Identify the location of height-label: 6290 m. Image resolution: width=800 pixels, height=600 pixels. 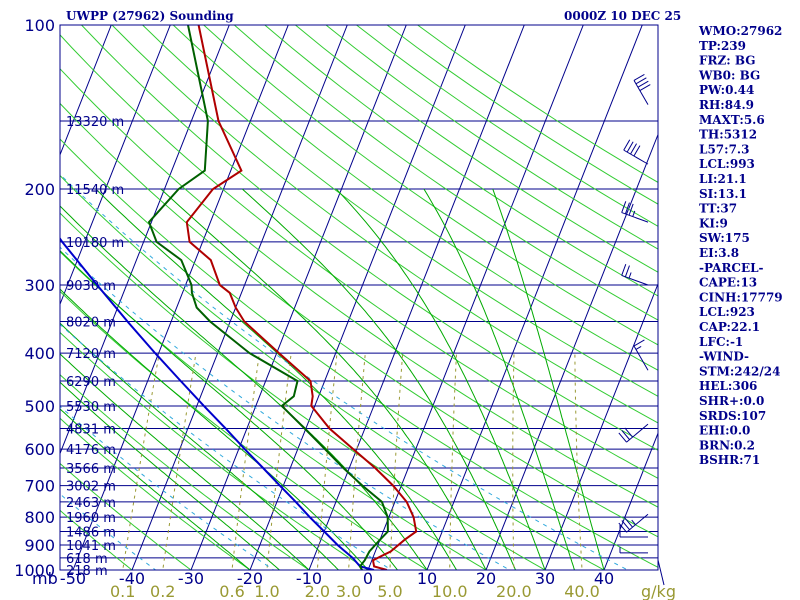
(91, 382).